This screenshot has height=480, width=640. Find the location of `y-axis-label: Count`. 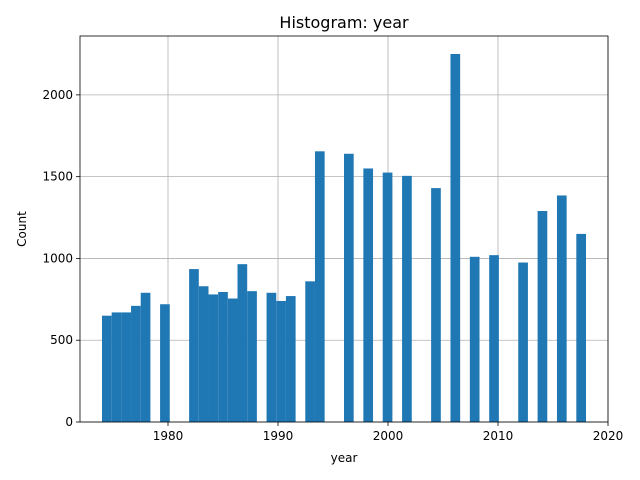

y-axis-label: Count is located at coordinates (22, 229).